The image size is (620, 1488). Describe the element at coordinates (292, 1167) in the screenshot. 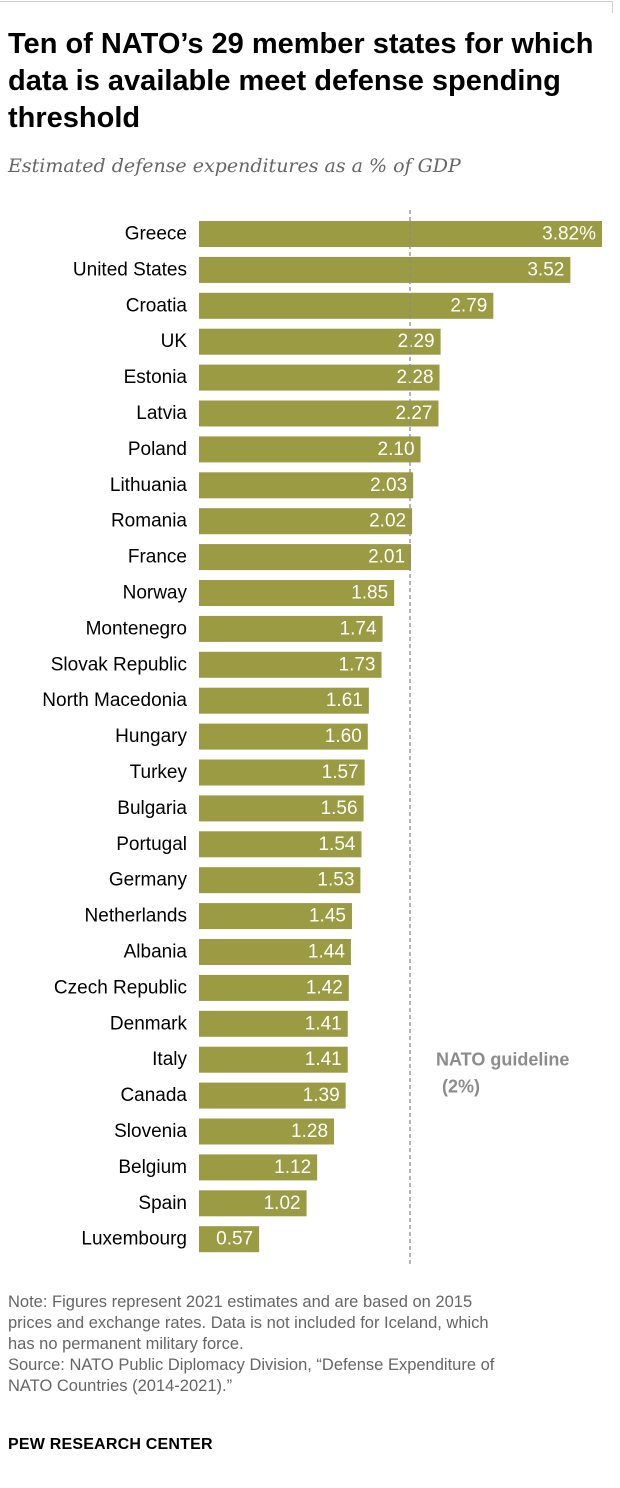

I see `bar-value-label: 1.12` at that location.